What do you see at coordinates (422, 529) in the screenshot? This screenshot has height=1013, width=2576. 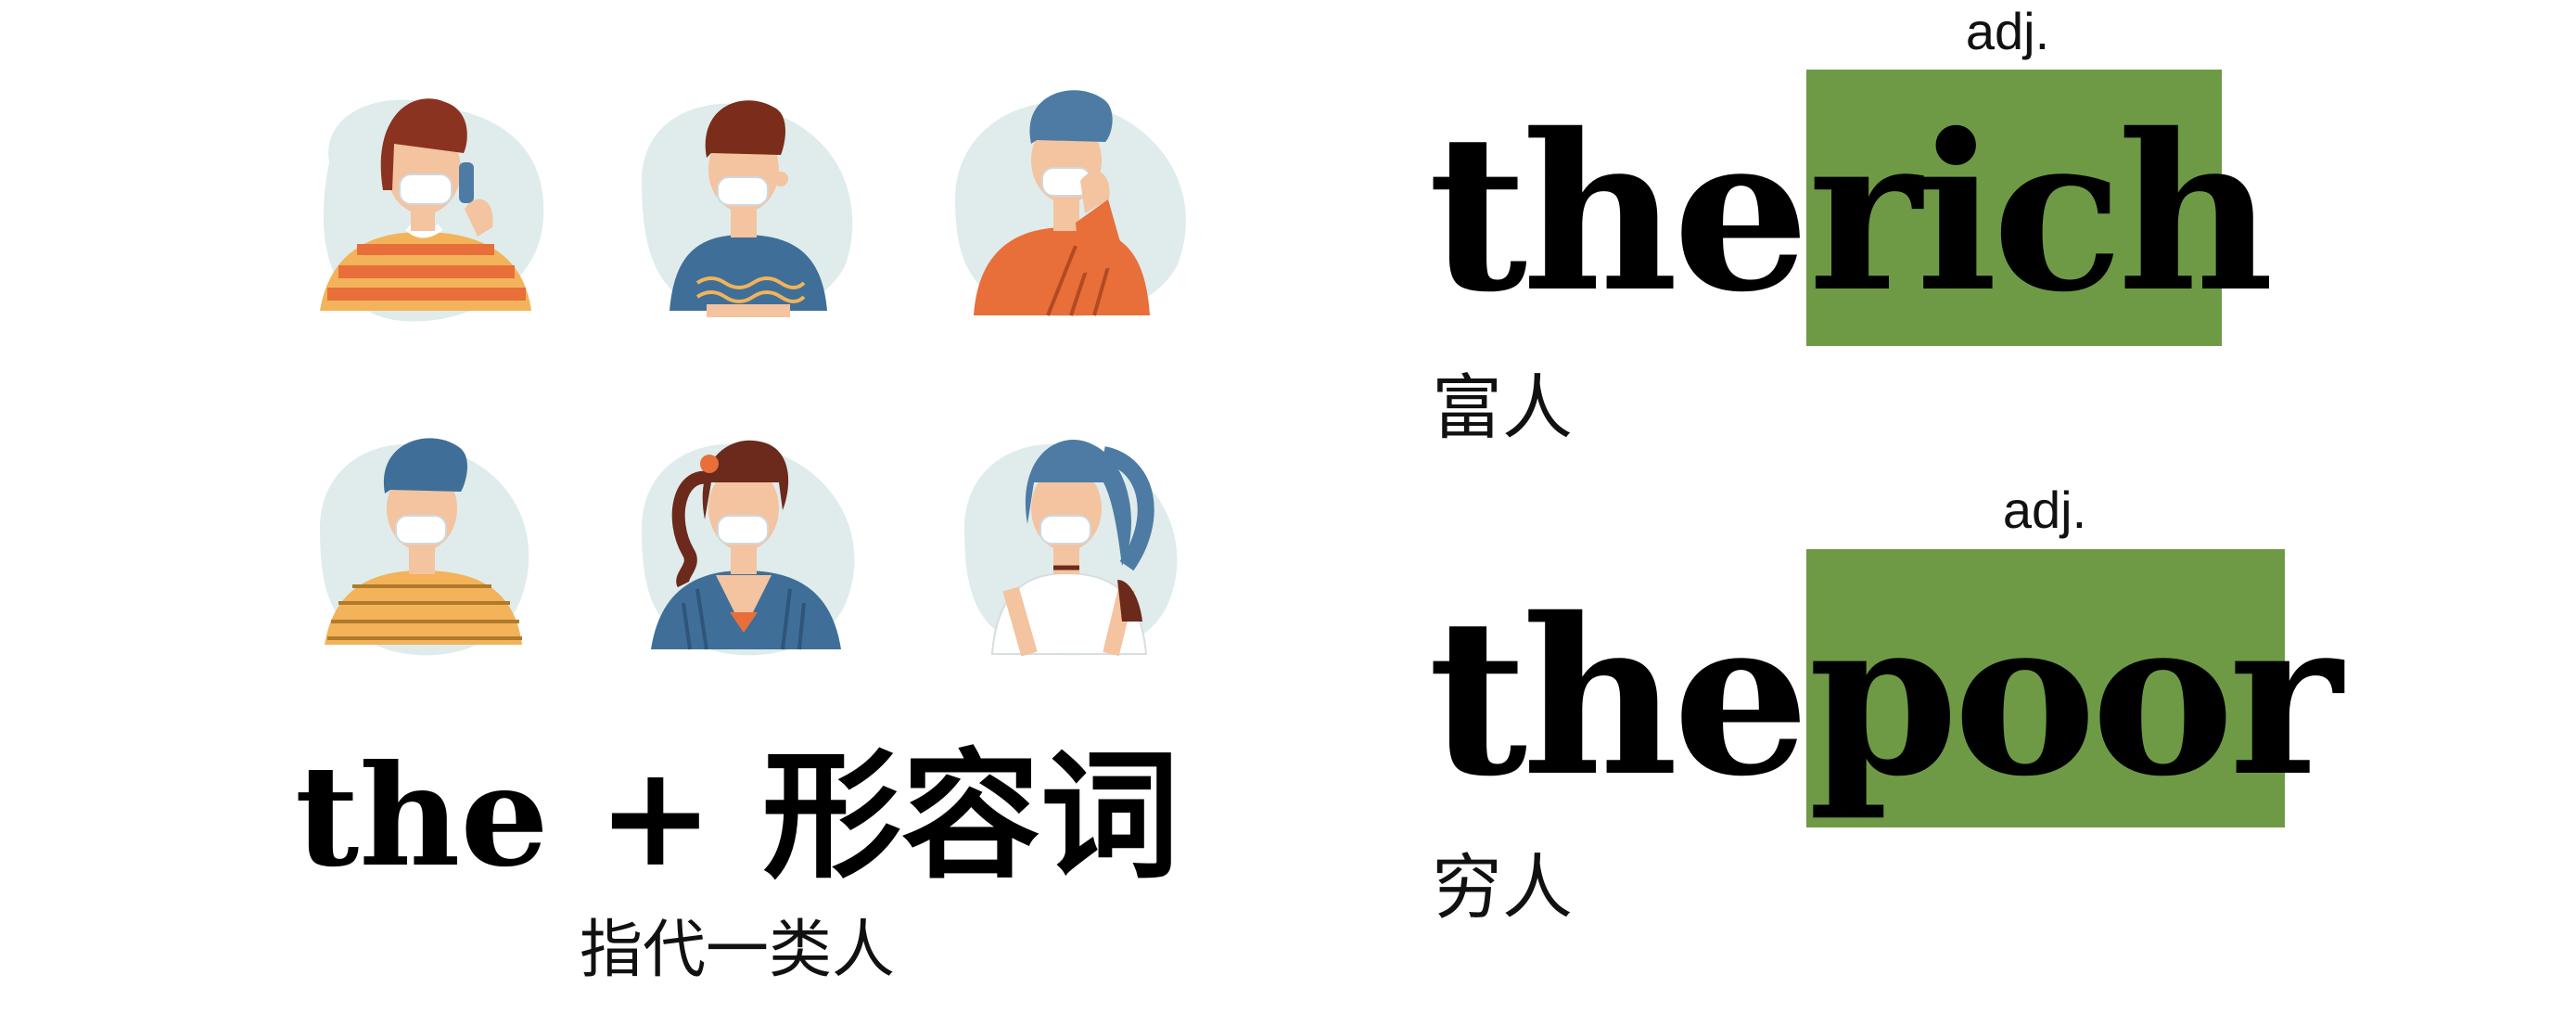 I see `man-yellow-striped-shirt-mask-icon` at bounding box center [422, 529].